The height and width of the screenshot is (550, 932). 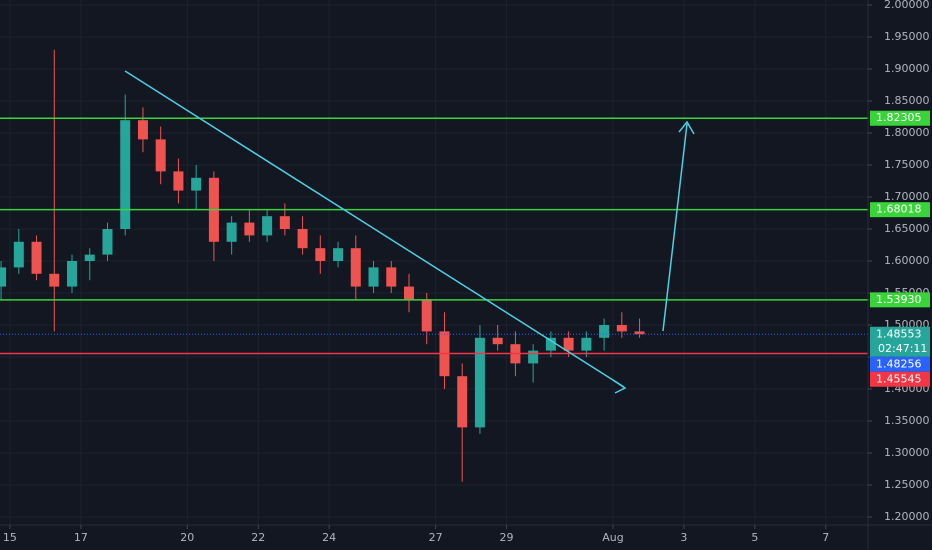 I want to click on target-arrow, so click(x=675, y=227).